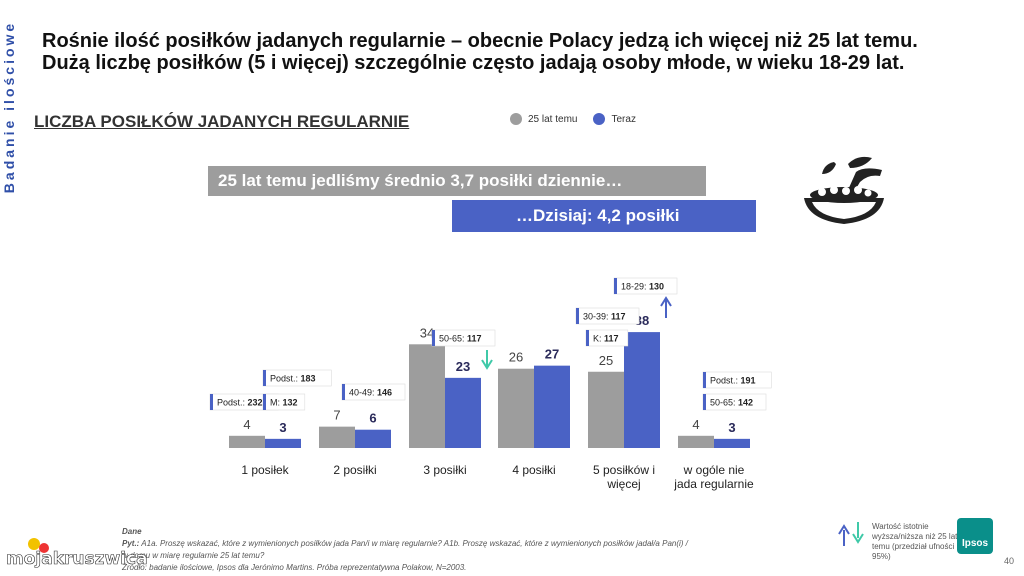 This screenshot has height=576, width=1024. What do you see at coordinates (731, 427) in the screenshot?
I see `data-label-now-5: 3` at bounding box center [731, 427].